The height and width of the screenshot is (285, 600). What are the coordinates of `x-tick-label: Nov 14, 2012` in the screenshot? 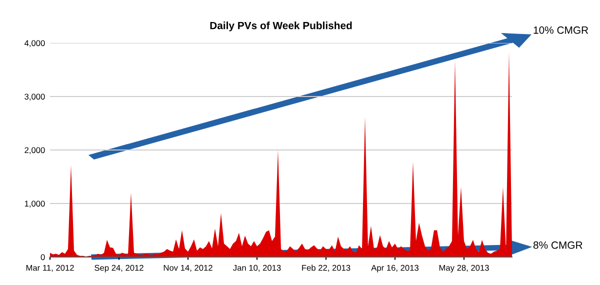 It's located at (188, 268).